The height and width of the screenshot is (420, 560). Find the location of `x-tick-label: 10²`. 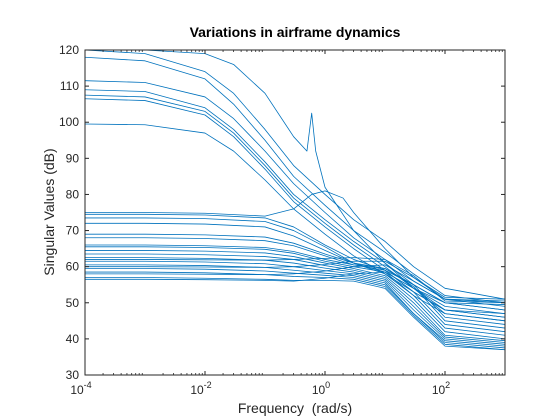

x-tick-label: 10² is located at coordinates (441, 388).